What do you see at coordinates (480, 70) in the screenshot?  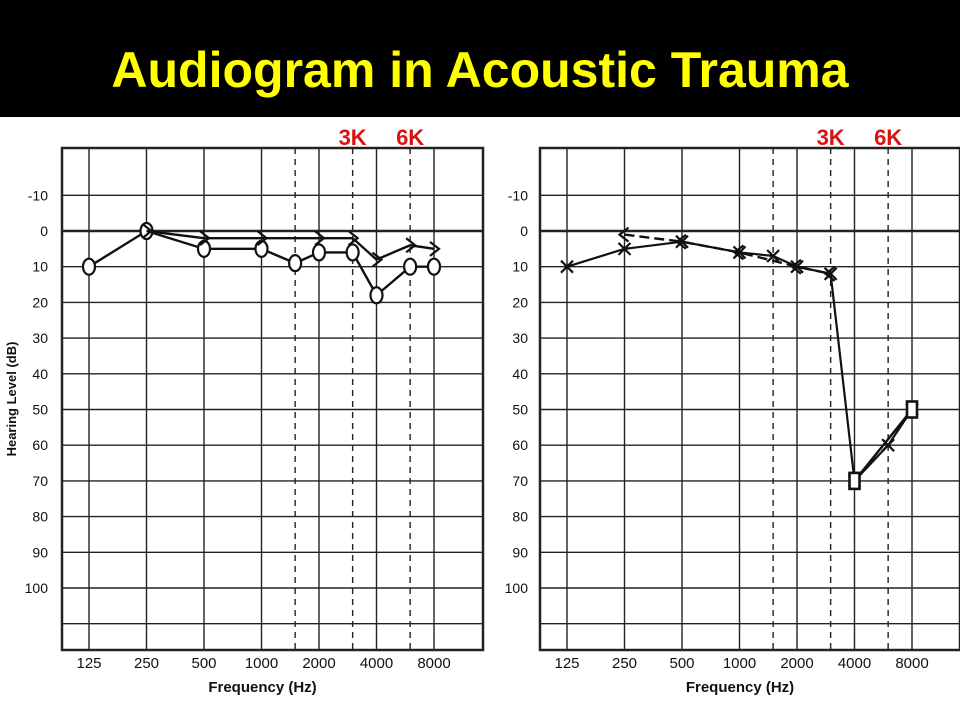 I see `page-title: Audiogram in Acoustic Trauma` at bounding box center [480, 70].